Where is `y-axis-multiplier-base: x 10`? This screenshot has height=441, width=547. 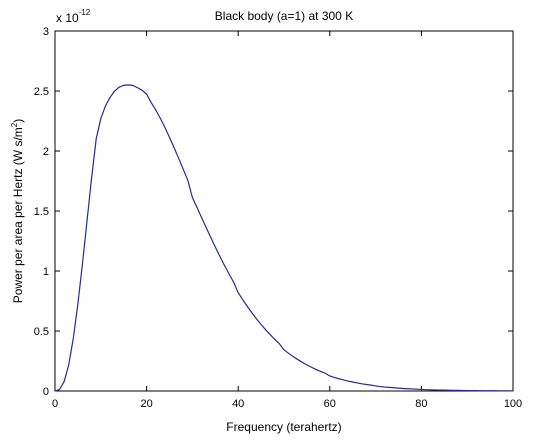 y-axis-multiplier-base: x 10 is located at coordinates (67, 18).